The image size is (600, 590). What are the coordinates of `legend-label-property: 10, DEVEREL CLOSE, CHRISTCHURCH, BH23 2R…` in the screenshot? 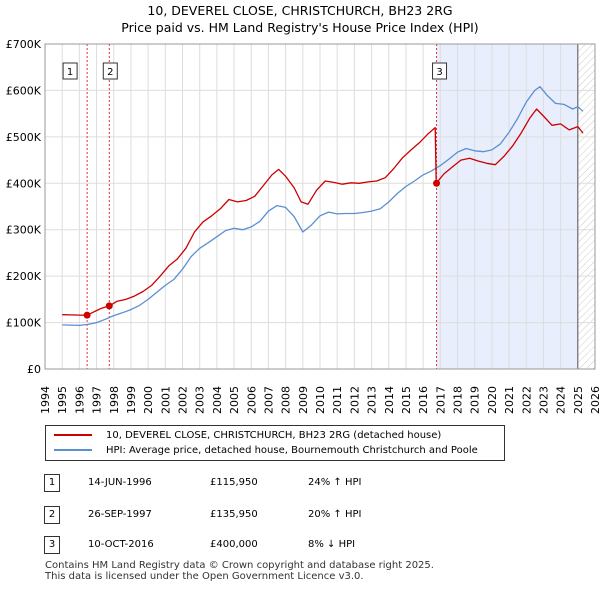 It's located at (274, 435).